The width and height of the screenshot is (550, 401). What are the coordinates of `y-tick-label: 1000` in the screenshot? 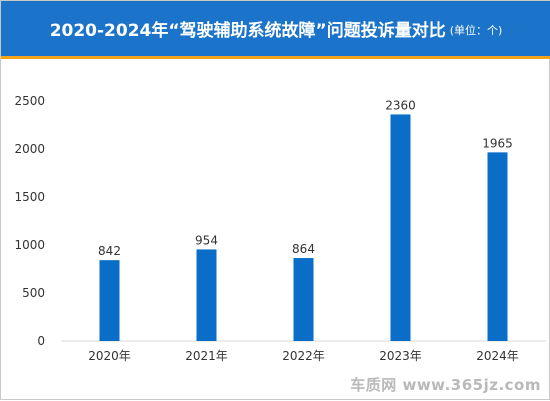 It's located at (29, 245).